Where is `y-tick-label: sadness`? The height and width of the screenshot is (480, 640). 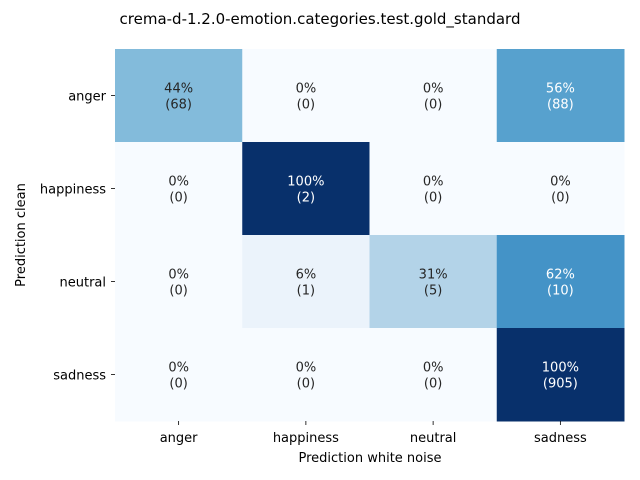
y-tick-label: sadness is located at coordinates (79, 376).